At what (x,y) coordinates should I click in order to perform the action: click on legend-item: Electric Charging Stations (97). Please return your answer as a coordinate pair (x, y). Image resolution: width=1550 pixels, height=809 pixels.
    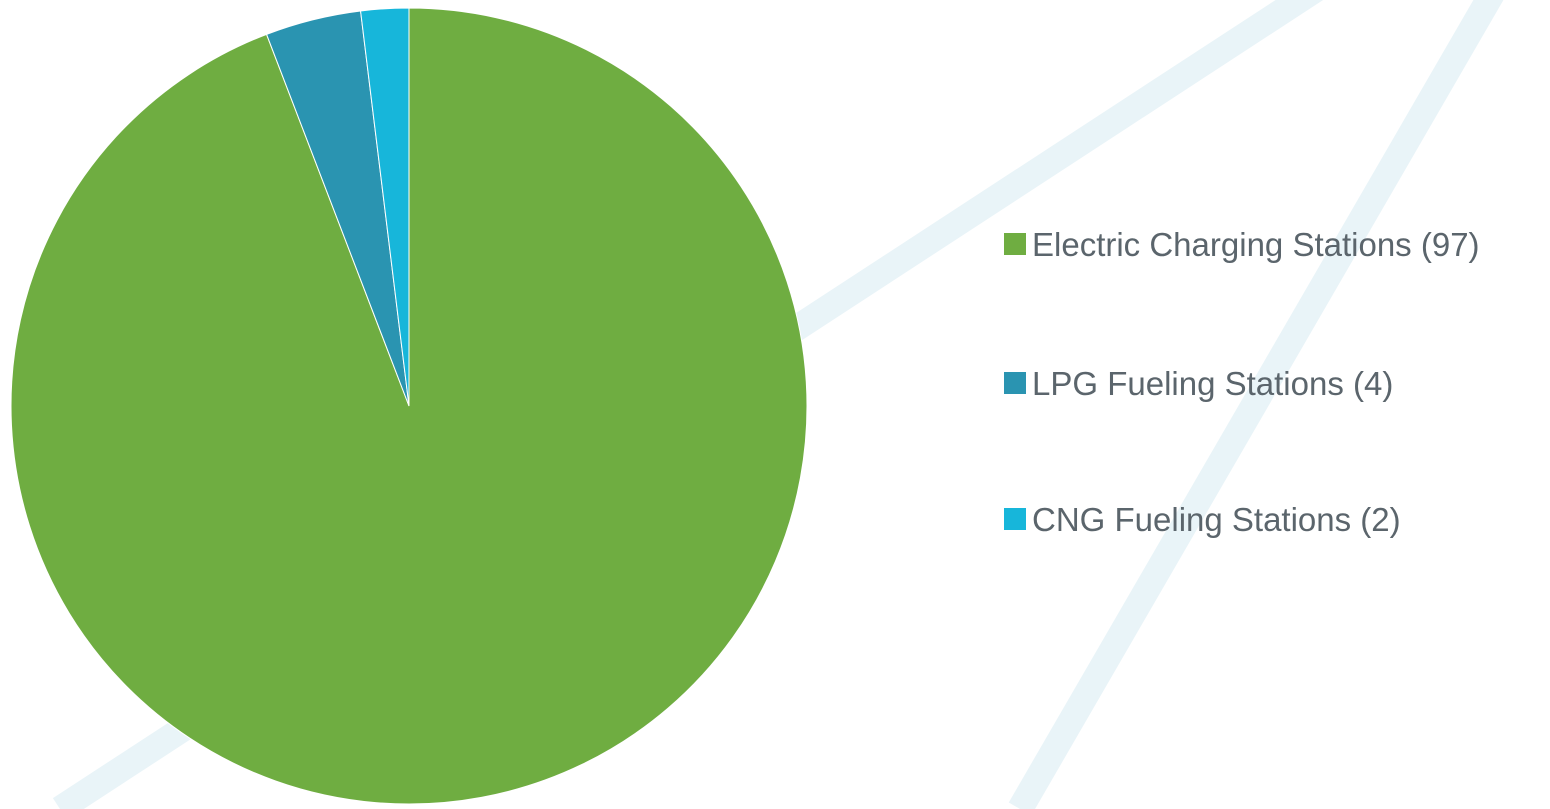
    Looking at the image, I should click on (1254, 244).